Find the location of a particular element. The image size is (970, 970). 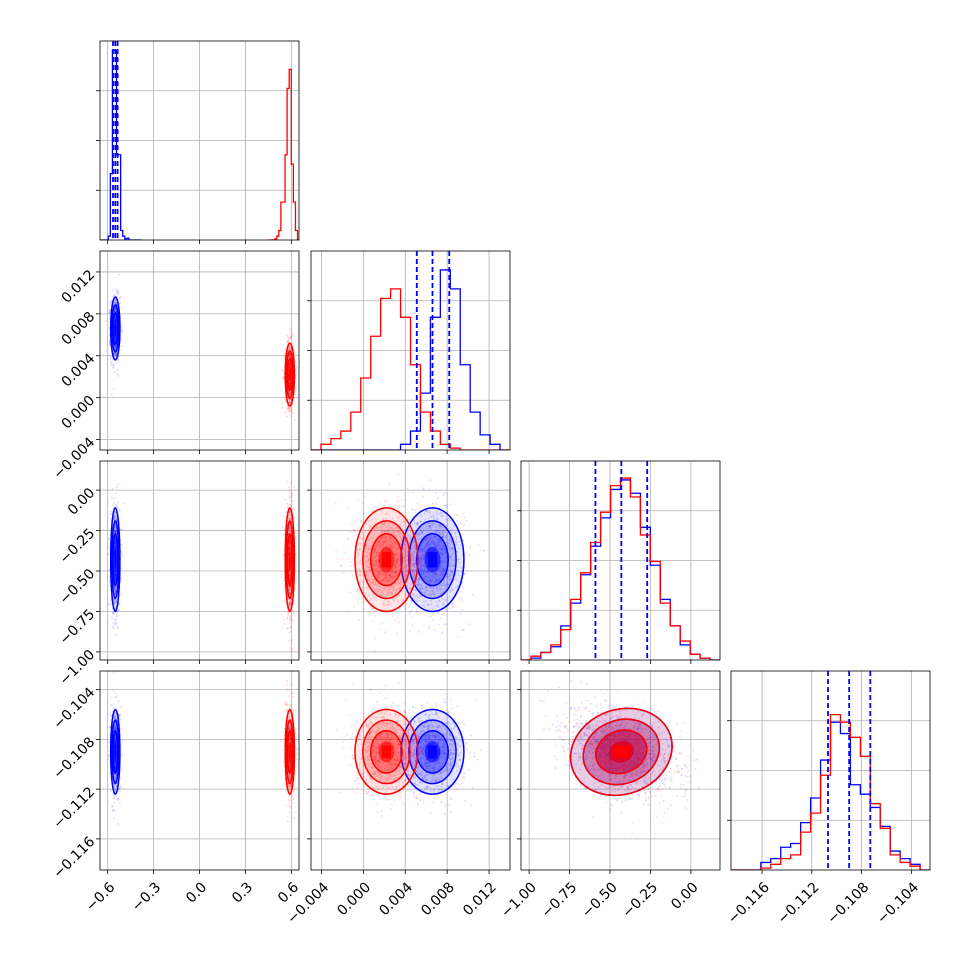

histogram-red is located at coordinates (410, 369).